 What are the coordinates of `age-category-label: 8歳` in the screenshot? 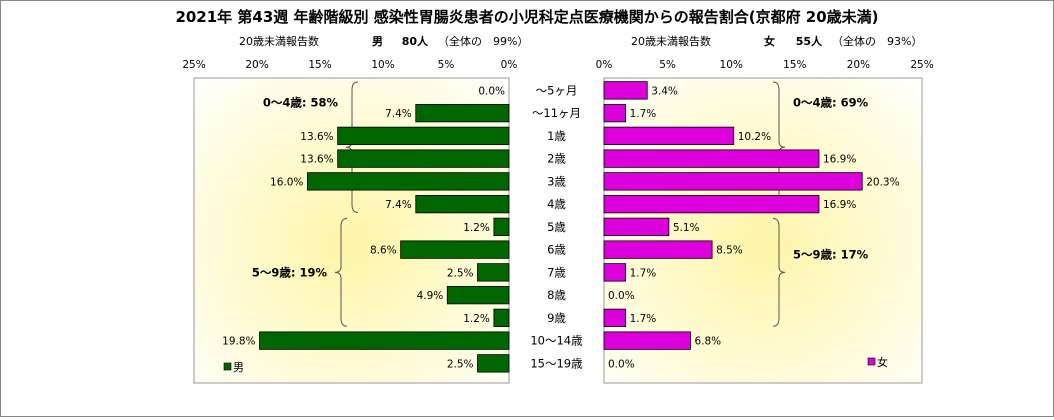 It's located at (556, 295).